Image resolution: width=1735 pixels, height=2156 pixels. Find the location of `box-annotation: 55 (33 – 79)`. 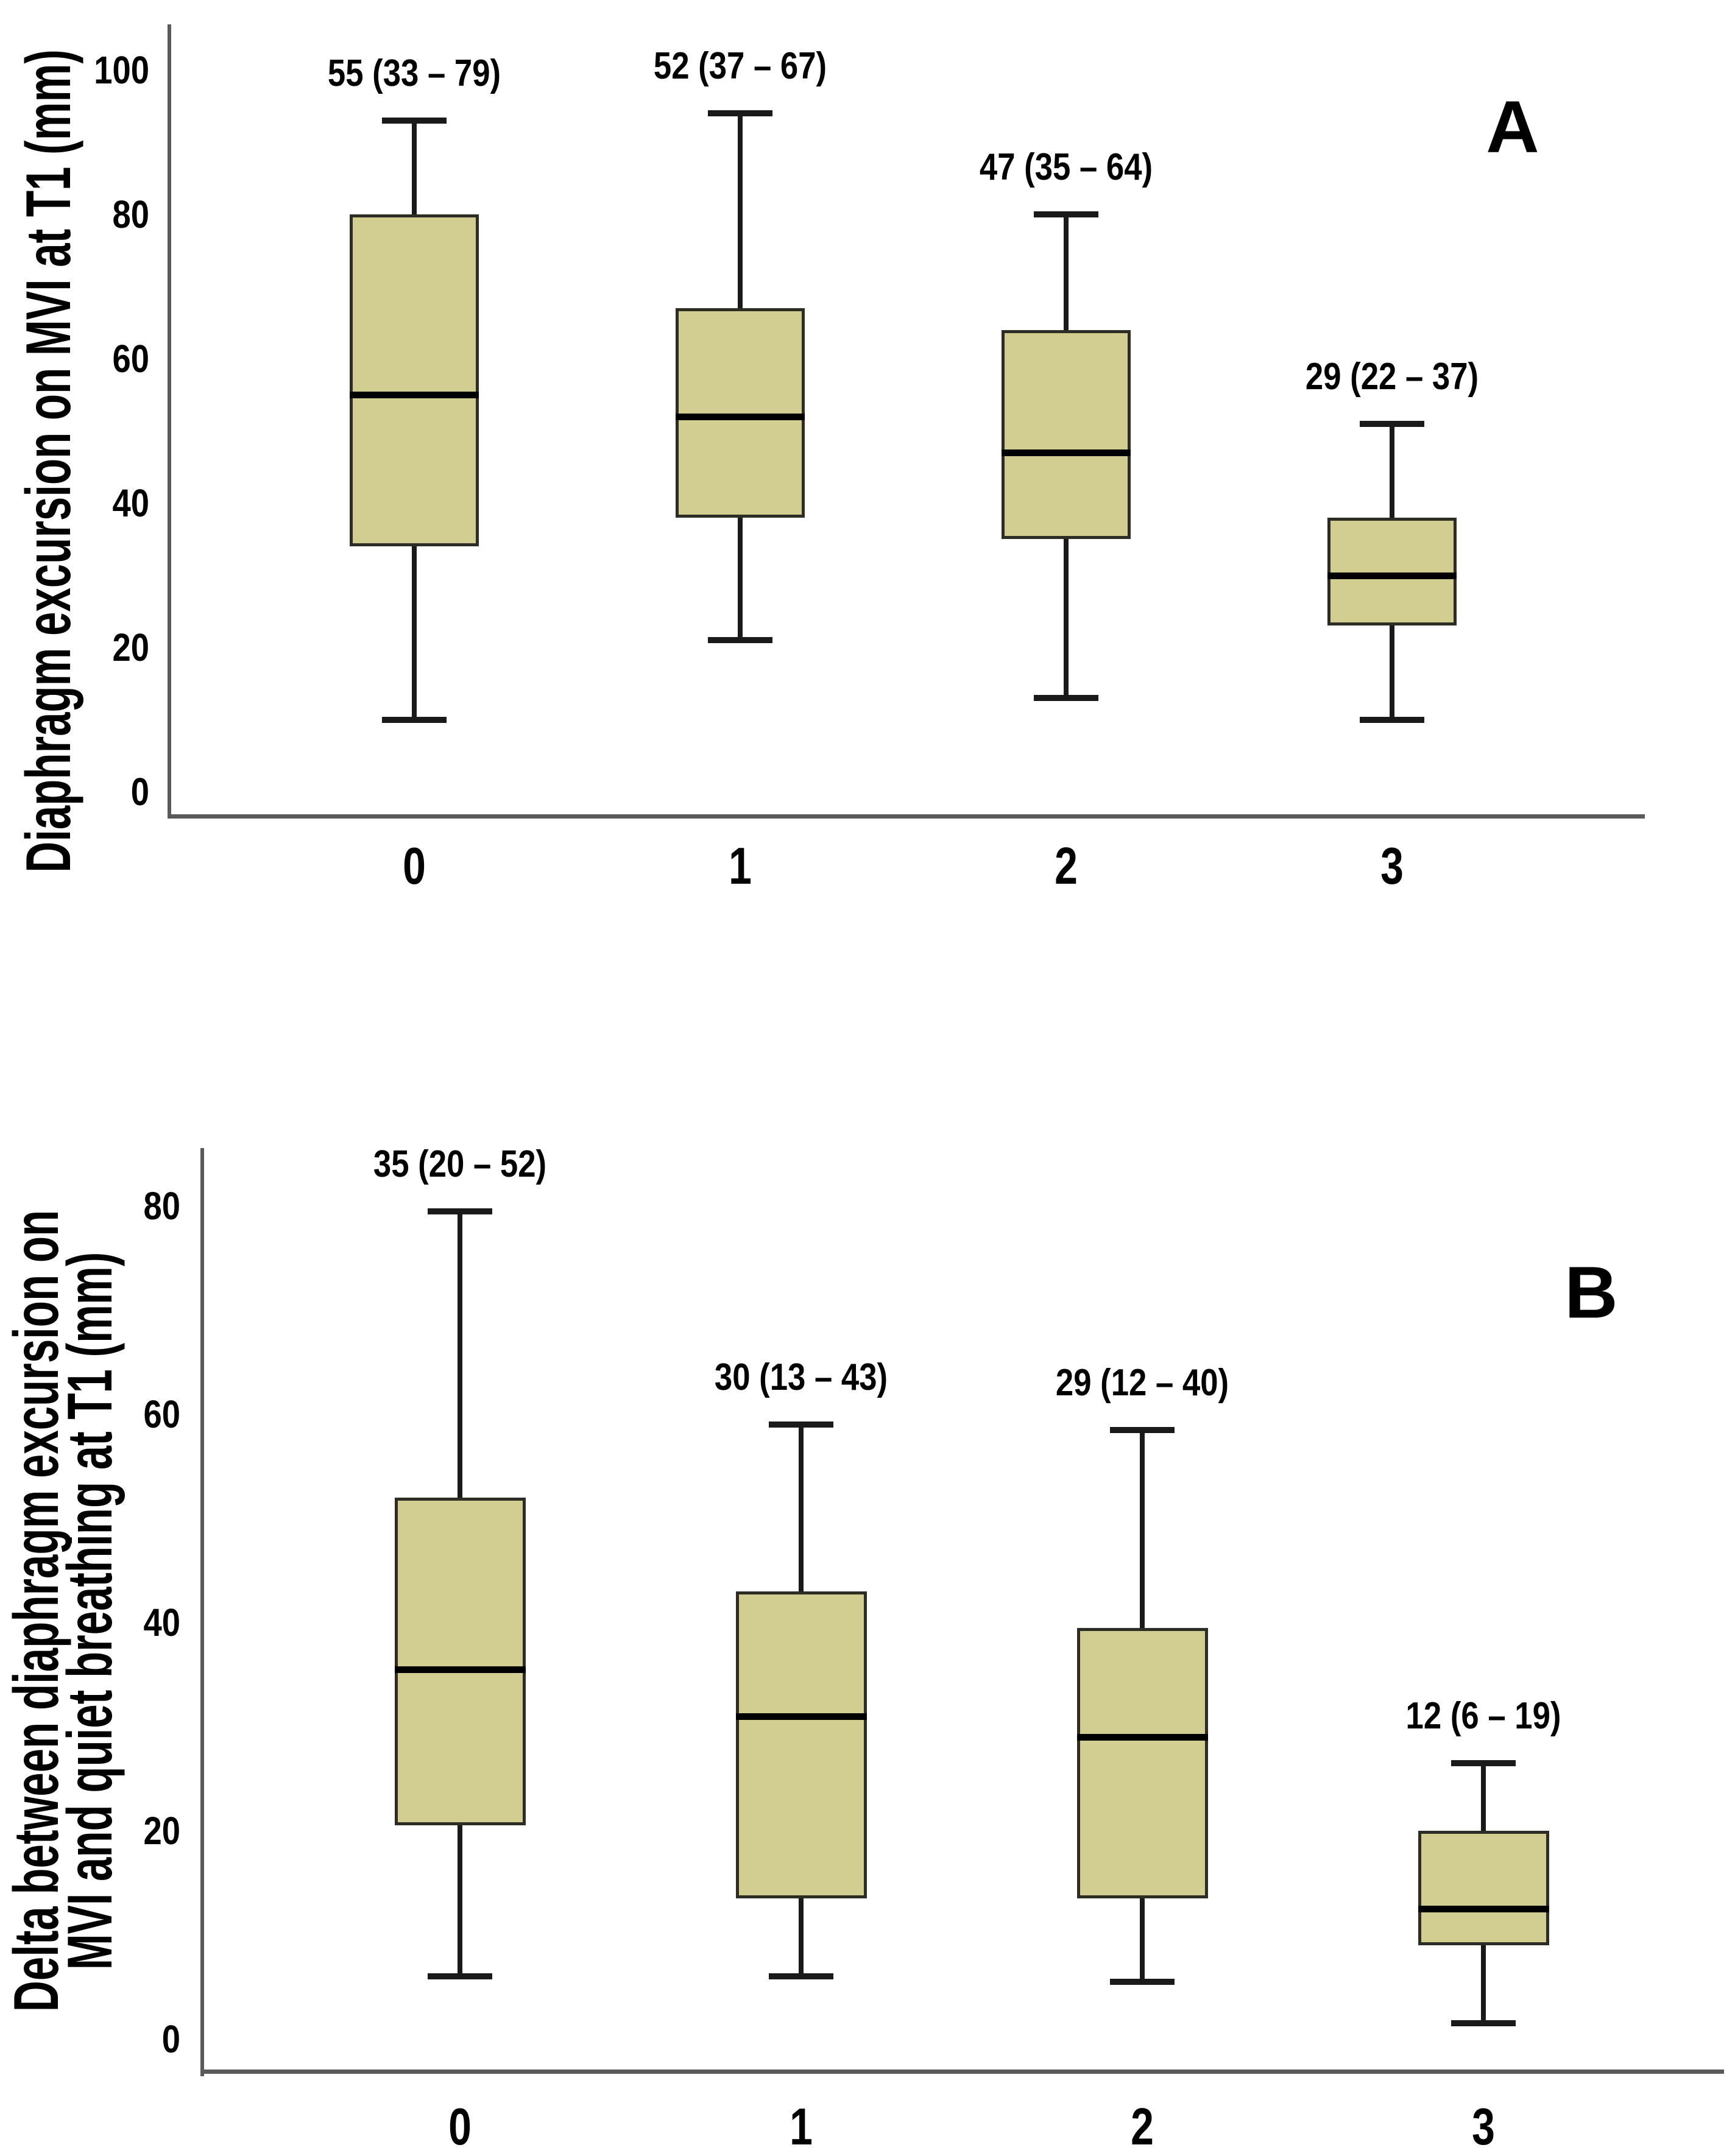

box-annotation: 55 (33 – 79) is located at coordinates (414, 73).